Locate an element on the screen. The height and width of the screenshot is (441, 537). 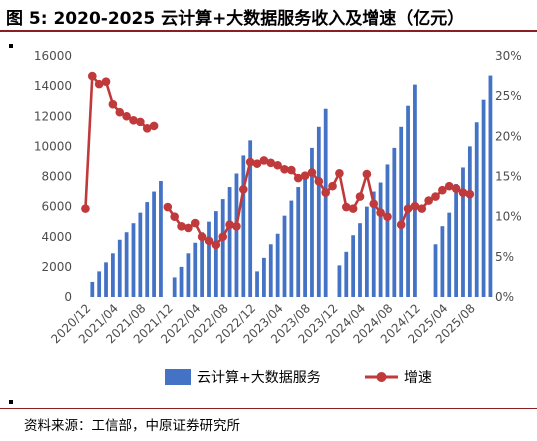
top-rule is located at coordinates (268, 31).